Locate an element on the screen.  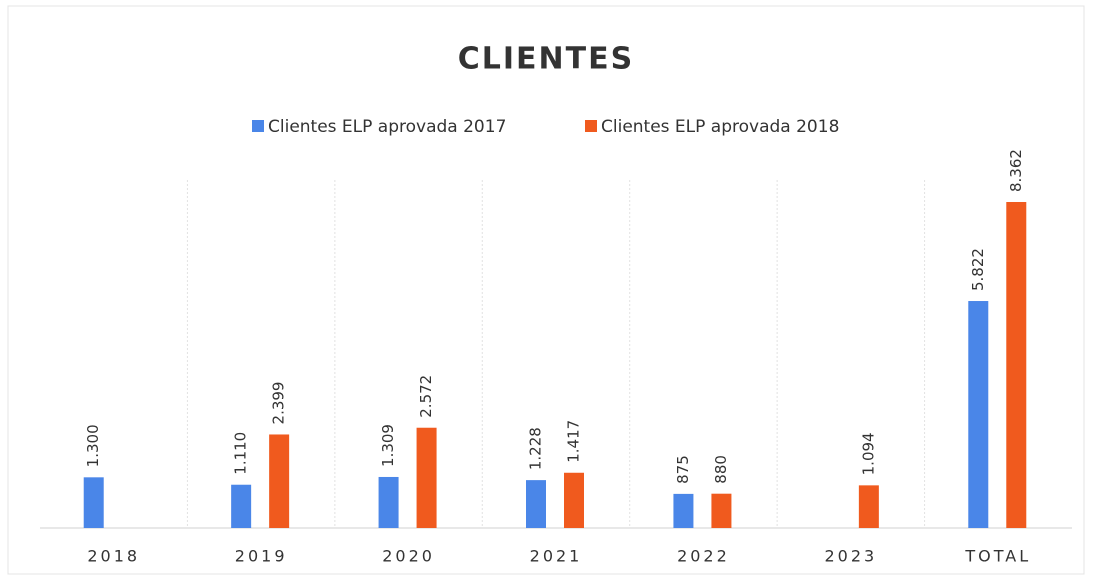
chart-title: CLIENTES is located at coordinates (546, 59).